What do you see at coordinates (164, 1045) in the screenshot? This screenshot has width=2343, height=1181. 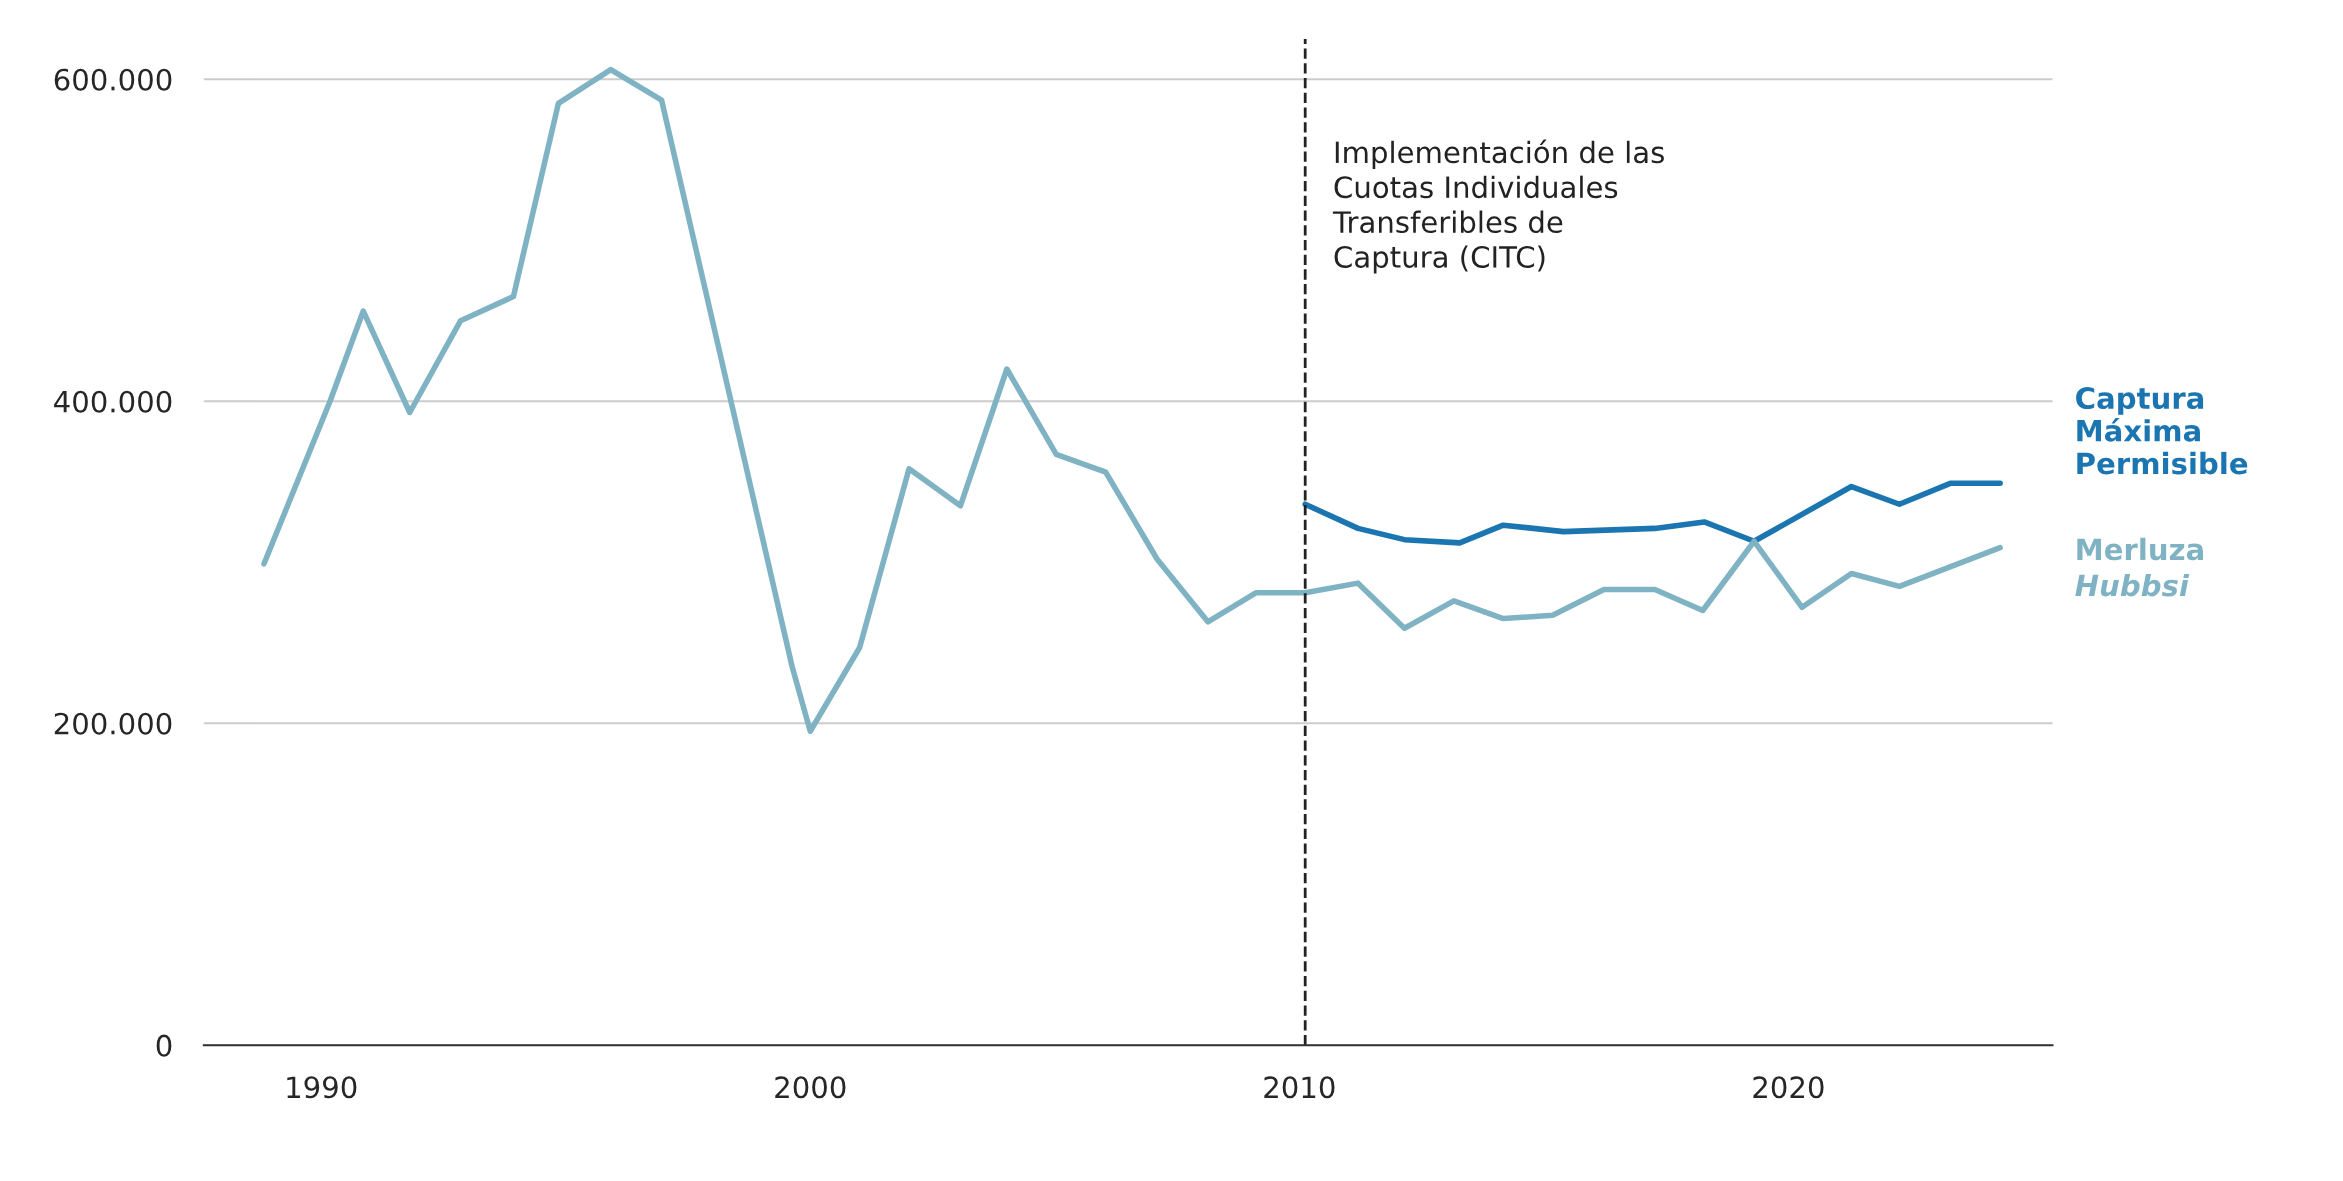 I see `y-tick-label: 0` at bounding box center [164, 1045].